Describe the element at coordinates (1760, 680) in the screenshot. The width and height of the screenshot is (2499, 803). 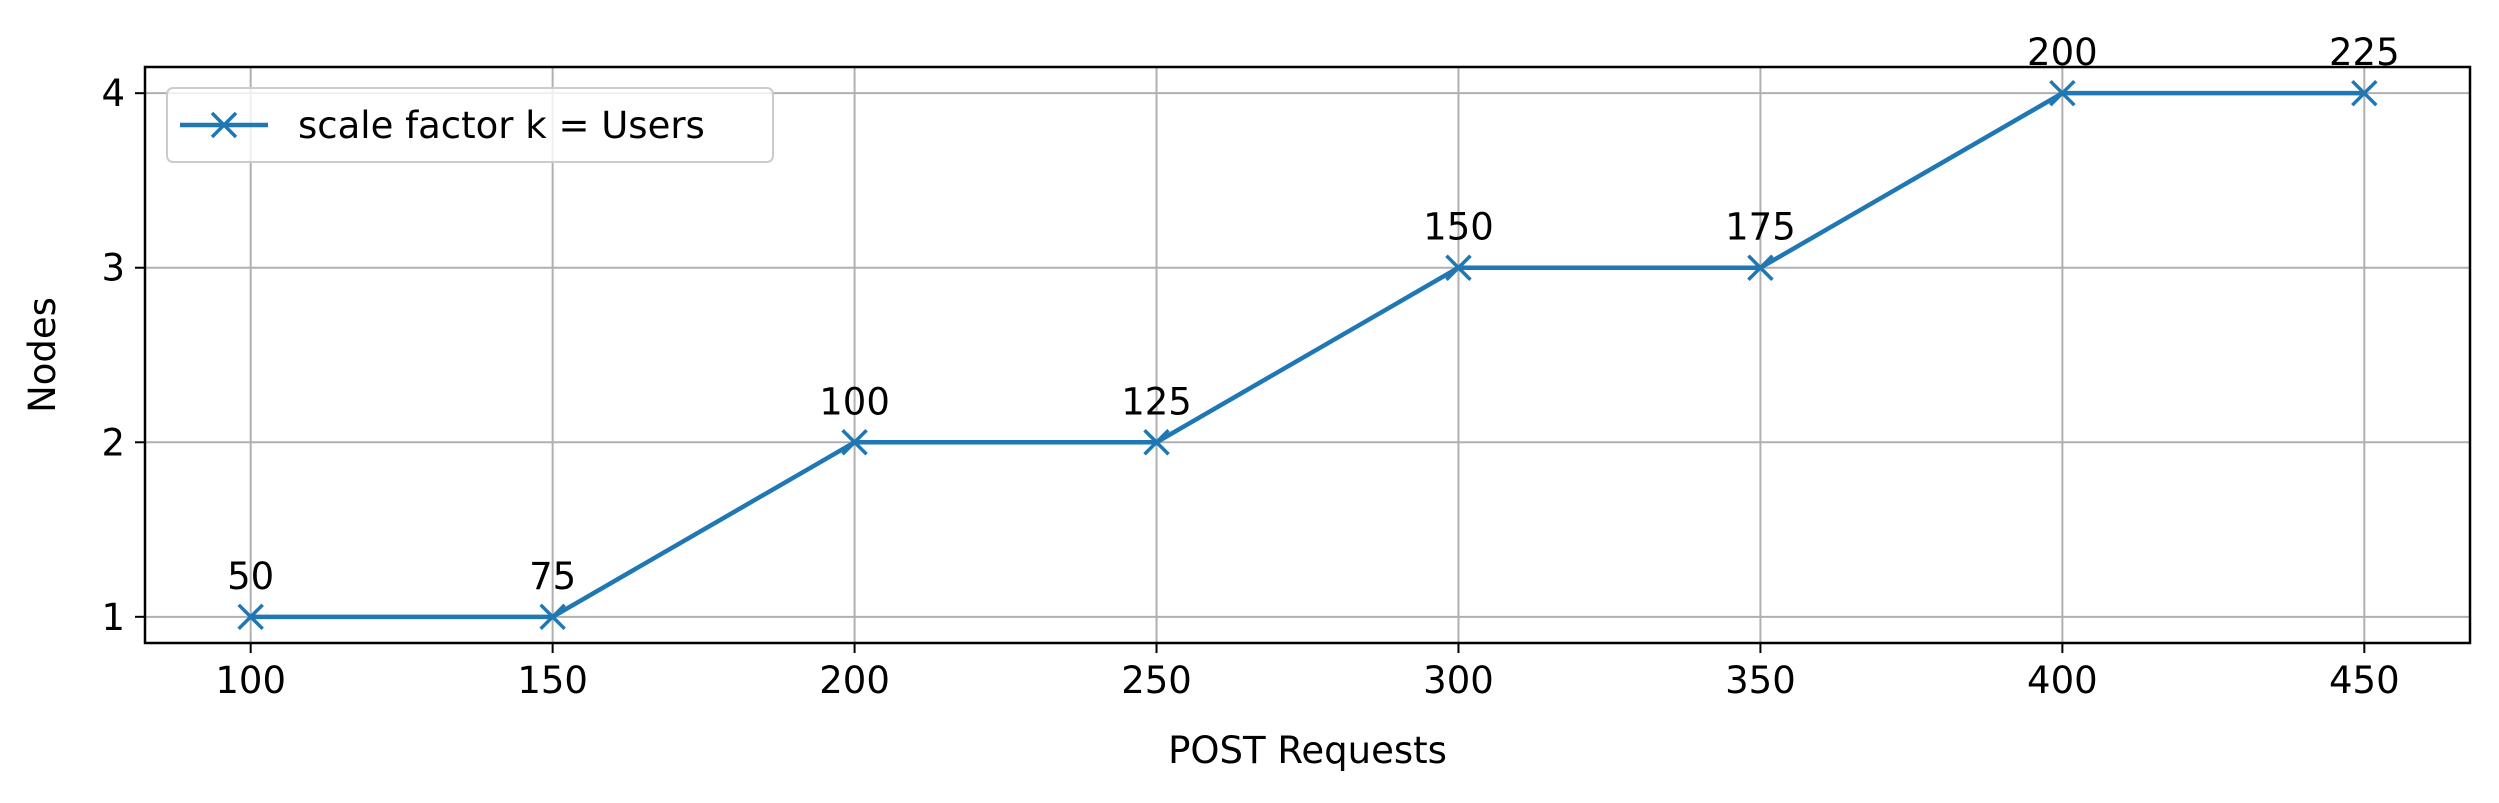
I see `x-tick-label: 350` at that location.